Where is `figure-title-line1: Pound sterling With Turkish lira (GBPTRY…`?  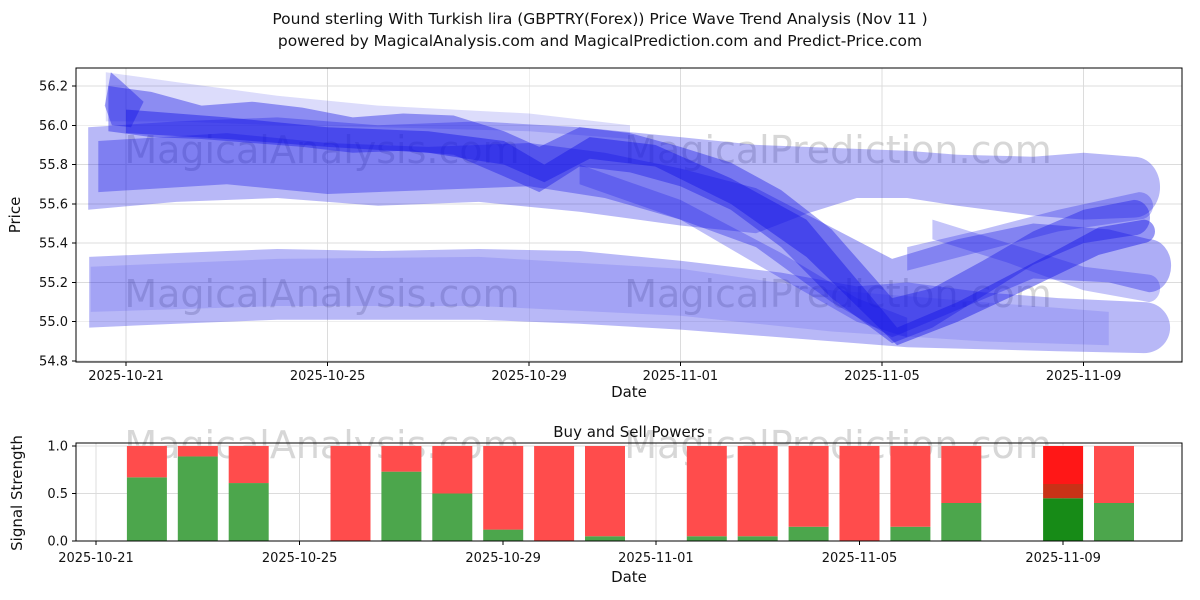
figure-title-line1: Pound sterling With Turkish lira (GBPTRY… is located at coordinates (600, 19).